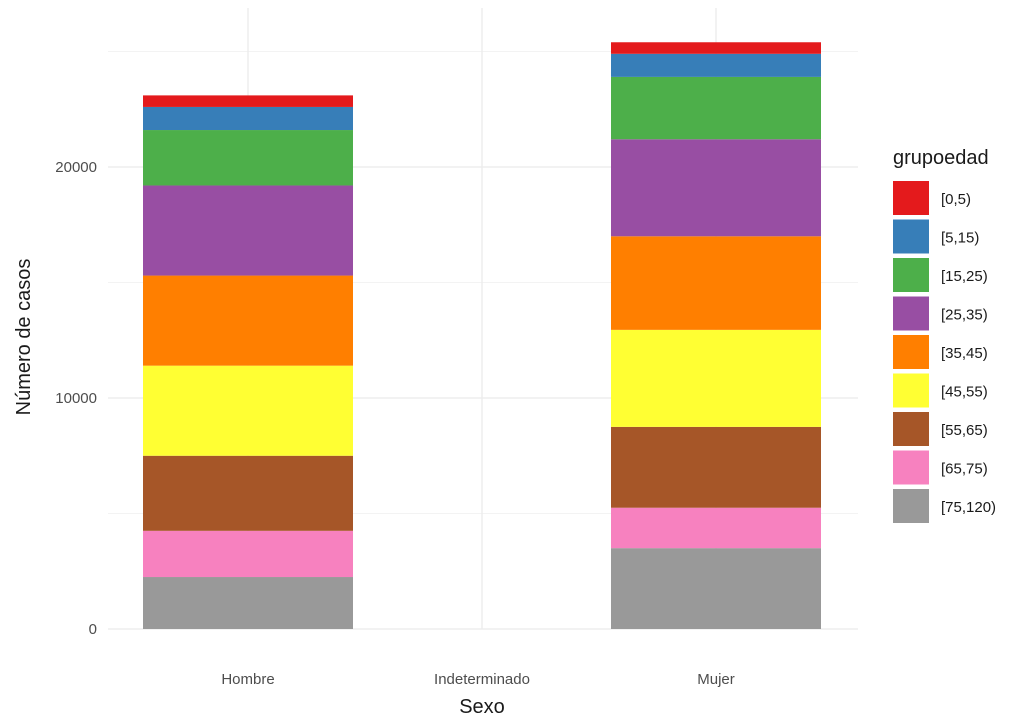  I want to click on x-tick-label: Indeterminado, so click(482, 679).